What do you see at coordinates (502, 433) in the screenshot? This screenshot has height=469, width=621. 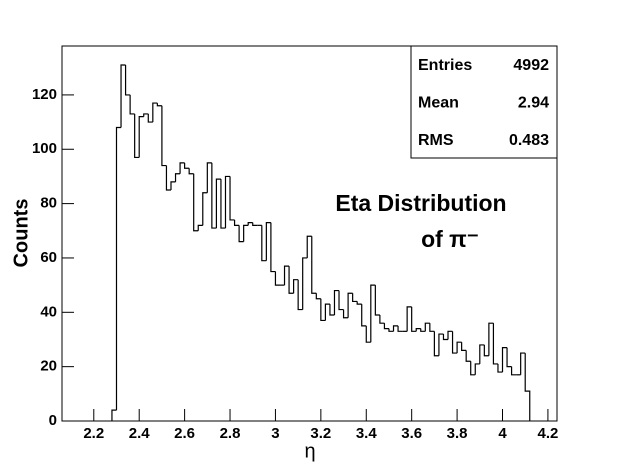 I see `x-tick-label: 4` at bounding box center [502, 433].